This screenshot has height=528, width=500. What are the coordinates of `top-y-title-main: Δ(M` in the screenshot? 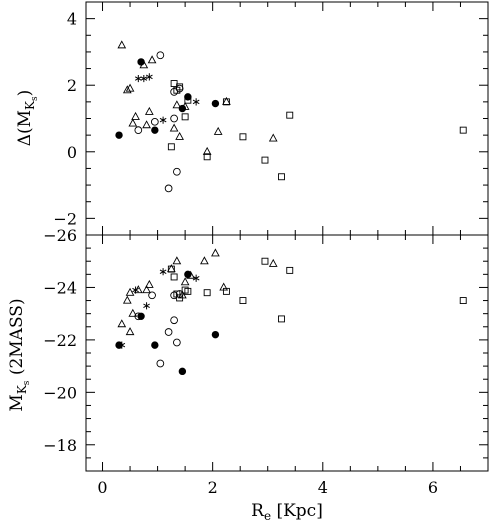 It's located at (25, 128).